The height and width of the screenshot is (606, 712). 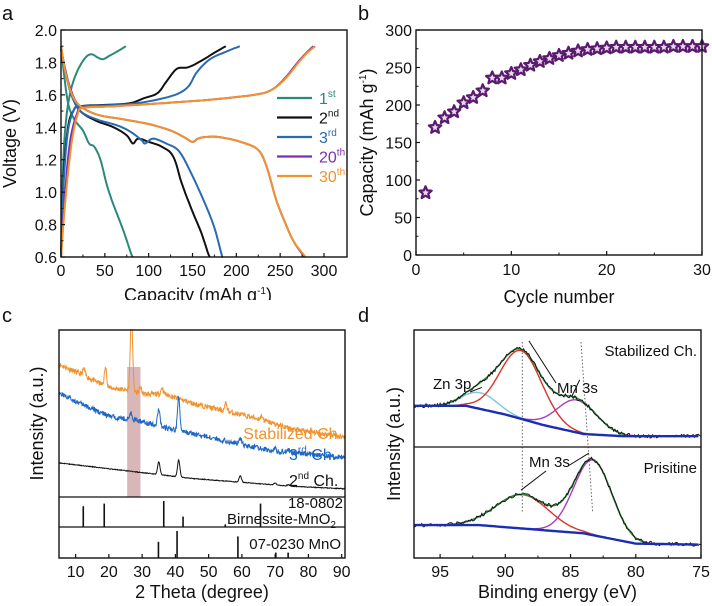 I want to click on series-30th-charge-line, so click(x=188, y=151).